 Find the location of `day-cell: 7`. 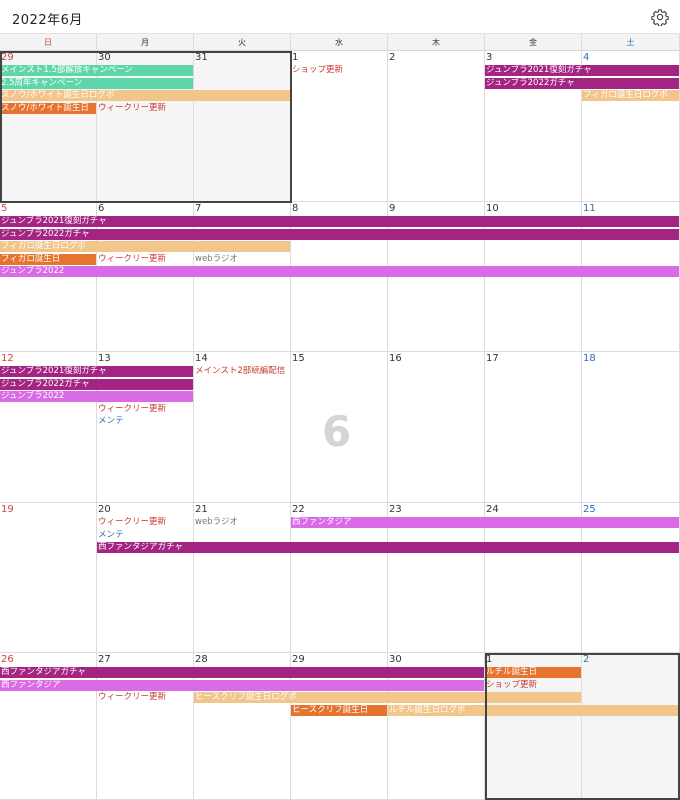

day-cell: 7 is located at coordinates (242, 277).